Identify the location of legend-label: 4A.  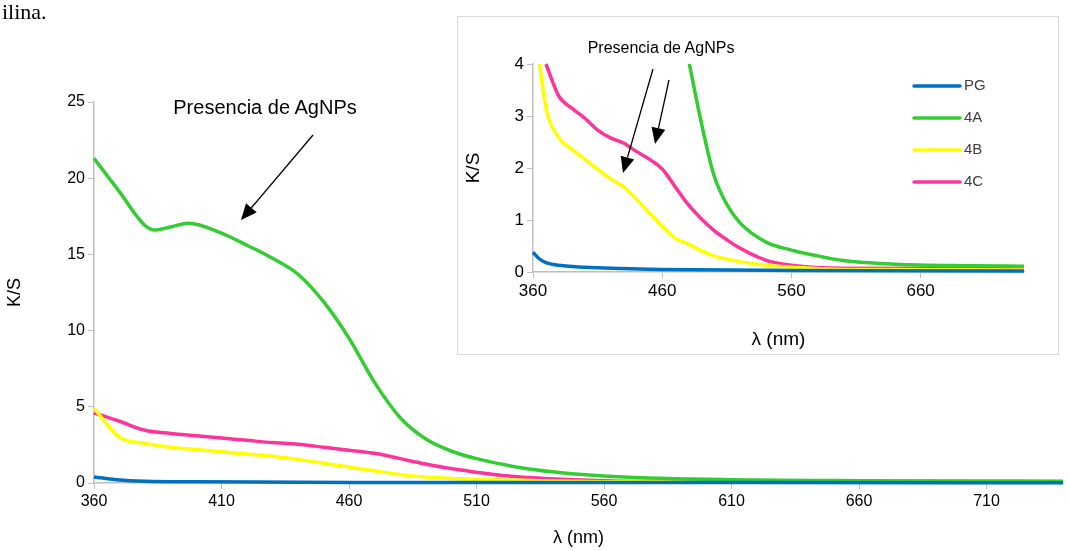
(973, 117).